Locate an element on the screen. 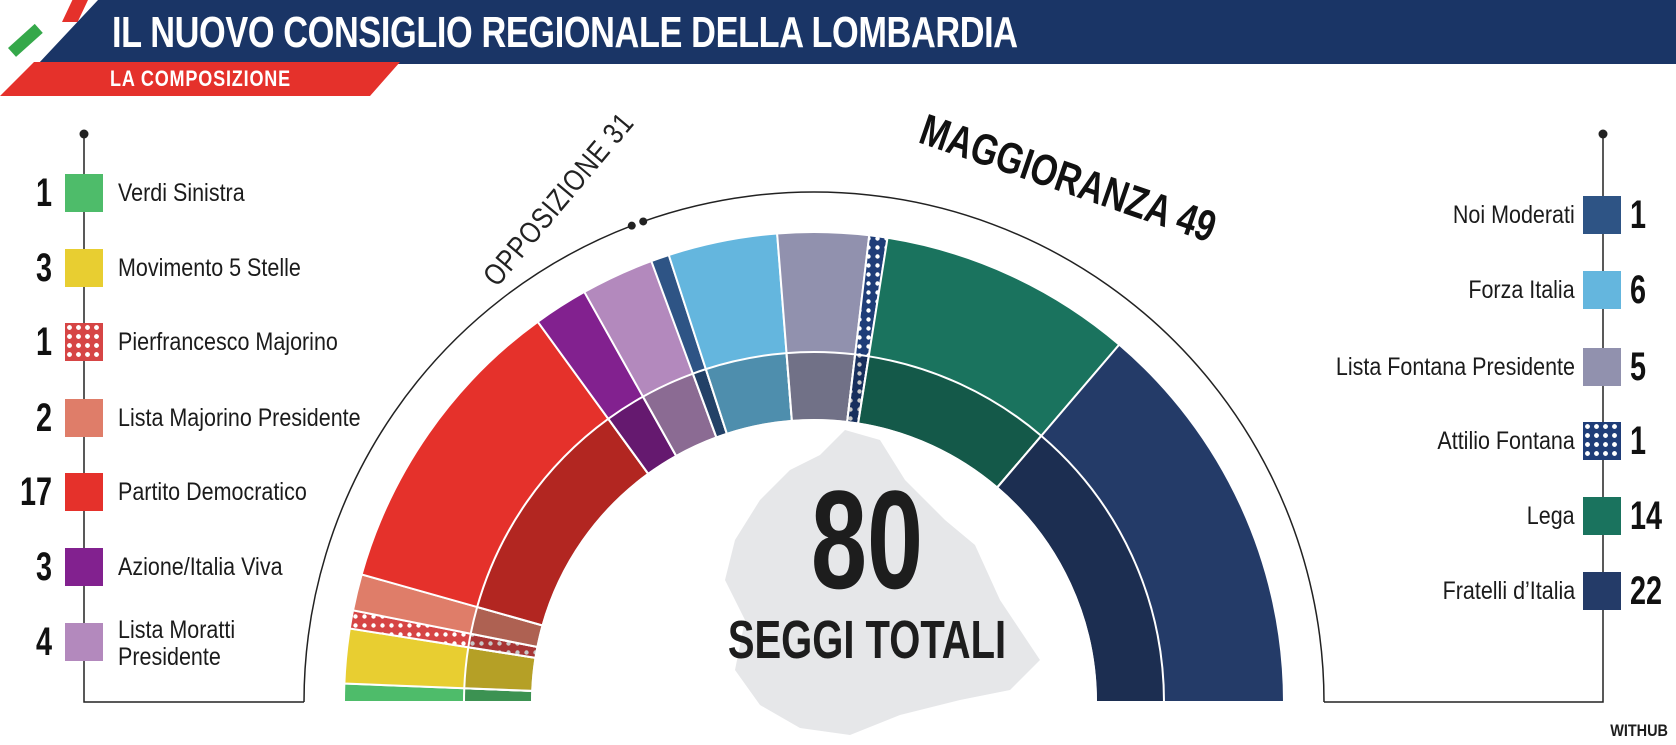 The width and height of the screenshot is (1676, 745). subheader-bar is located at coordinates (200, 79).